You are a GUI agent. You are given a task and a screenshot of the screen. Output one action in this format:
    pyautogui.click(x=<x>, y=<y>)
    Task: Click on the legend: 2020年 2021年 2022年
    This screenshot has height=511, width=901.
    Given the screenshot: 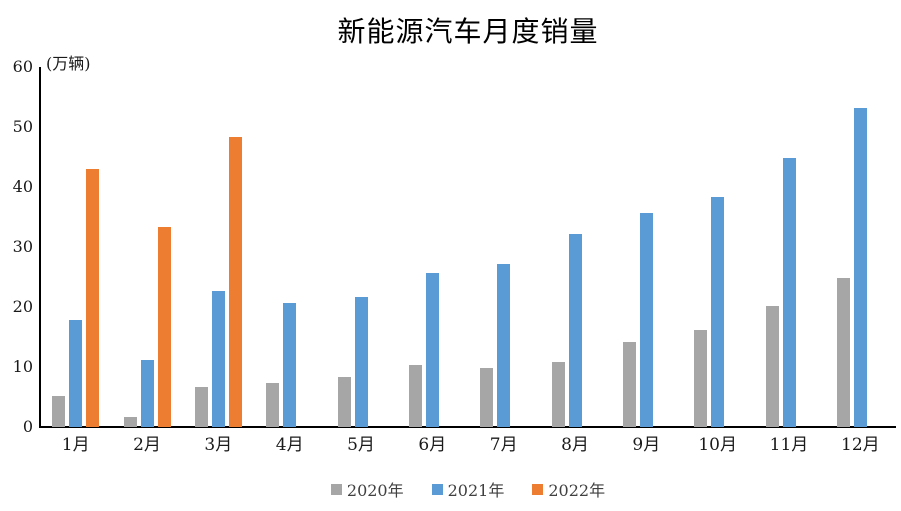 What is the action you would take?
    pyautogui.click(x=468, y=489)
    